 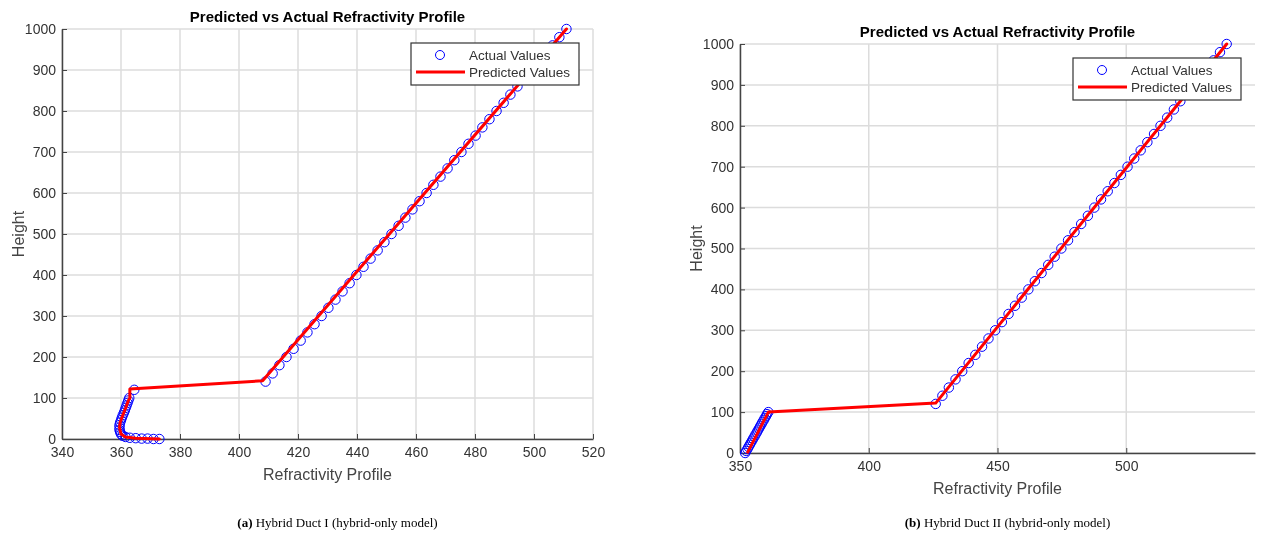 What do you see at coordinates (357, 451) in the screenshot?
I see `x-tick-label: 440` at bounding box center [357, 451].